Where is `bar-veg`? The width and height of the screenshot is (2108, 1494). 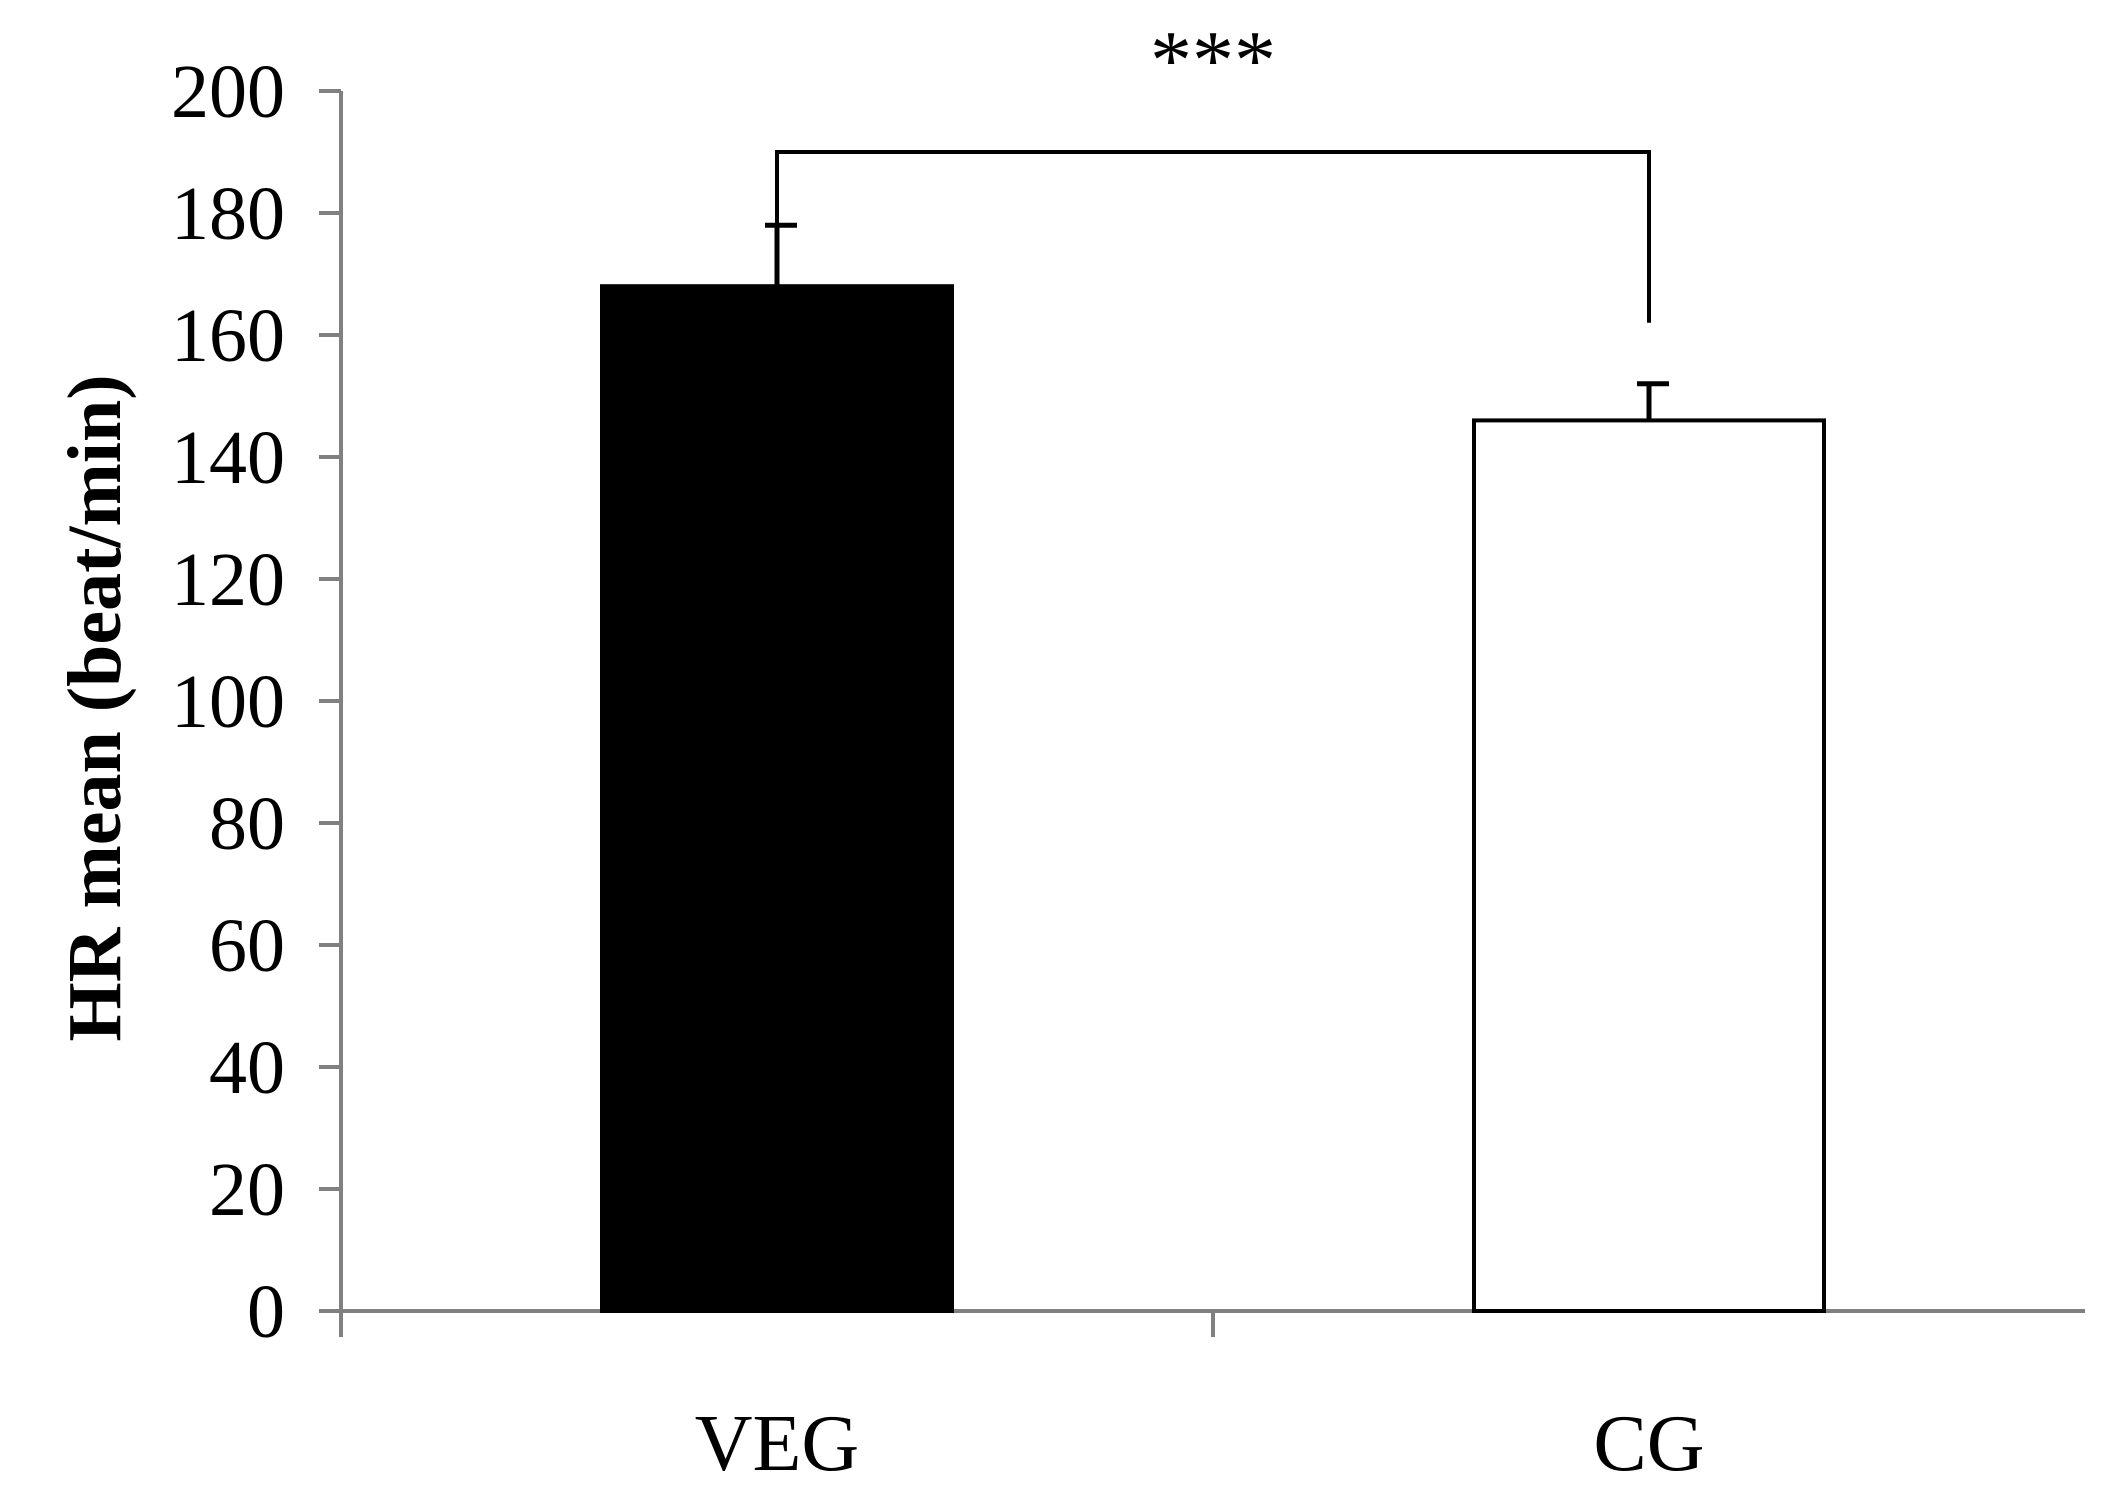 bar-veg is located at coordinates (777, 799).